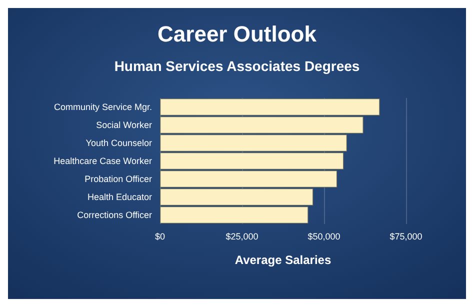 Image resolution: width=474 pixels, height=307 pixels. What do you see at coordinates (237, 66) in the screenshot?
I see `chart-subtitle: Human Services Associates Degrees` at bounding box center [237, 66].